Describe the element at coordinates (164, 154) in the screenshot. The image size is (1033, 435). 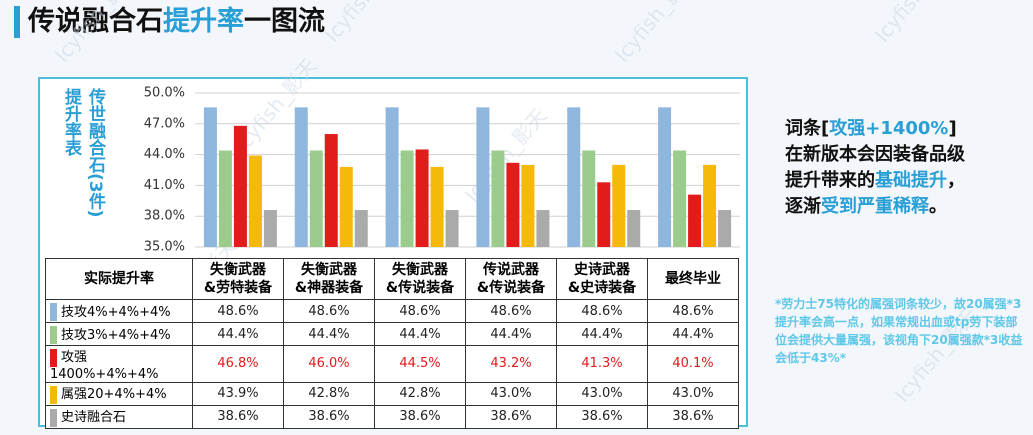
I see `y-tick-label: 44.0%` at that location.